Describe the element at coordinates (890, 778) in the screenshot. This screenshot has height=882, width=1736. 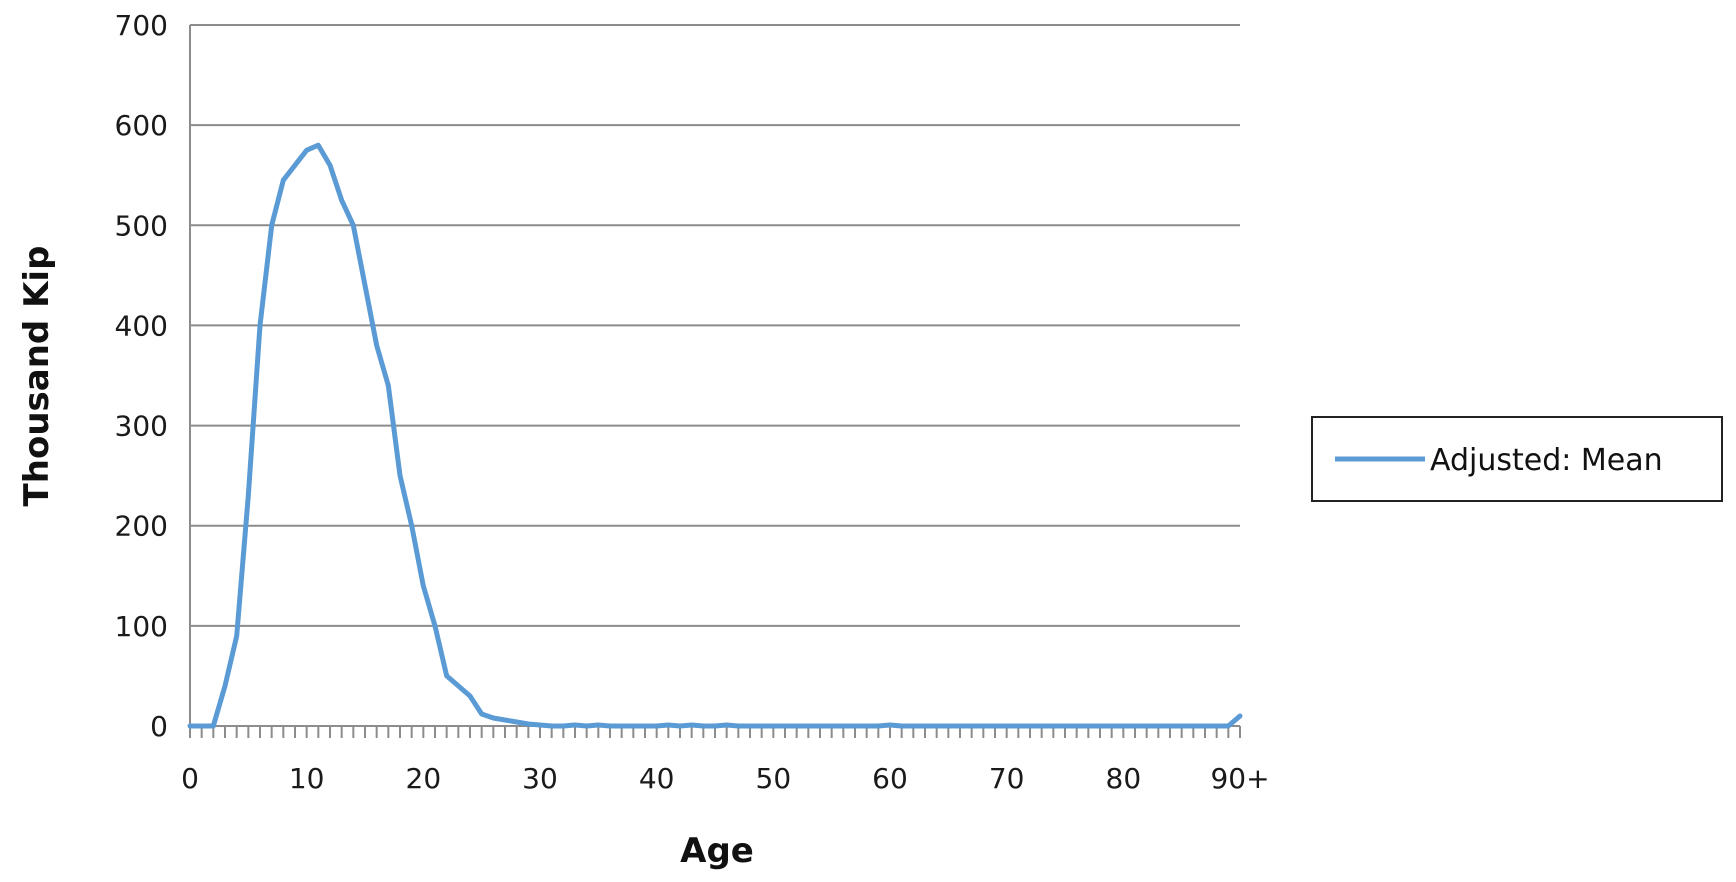
I see `x-tick-label: 60` at that location.